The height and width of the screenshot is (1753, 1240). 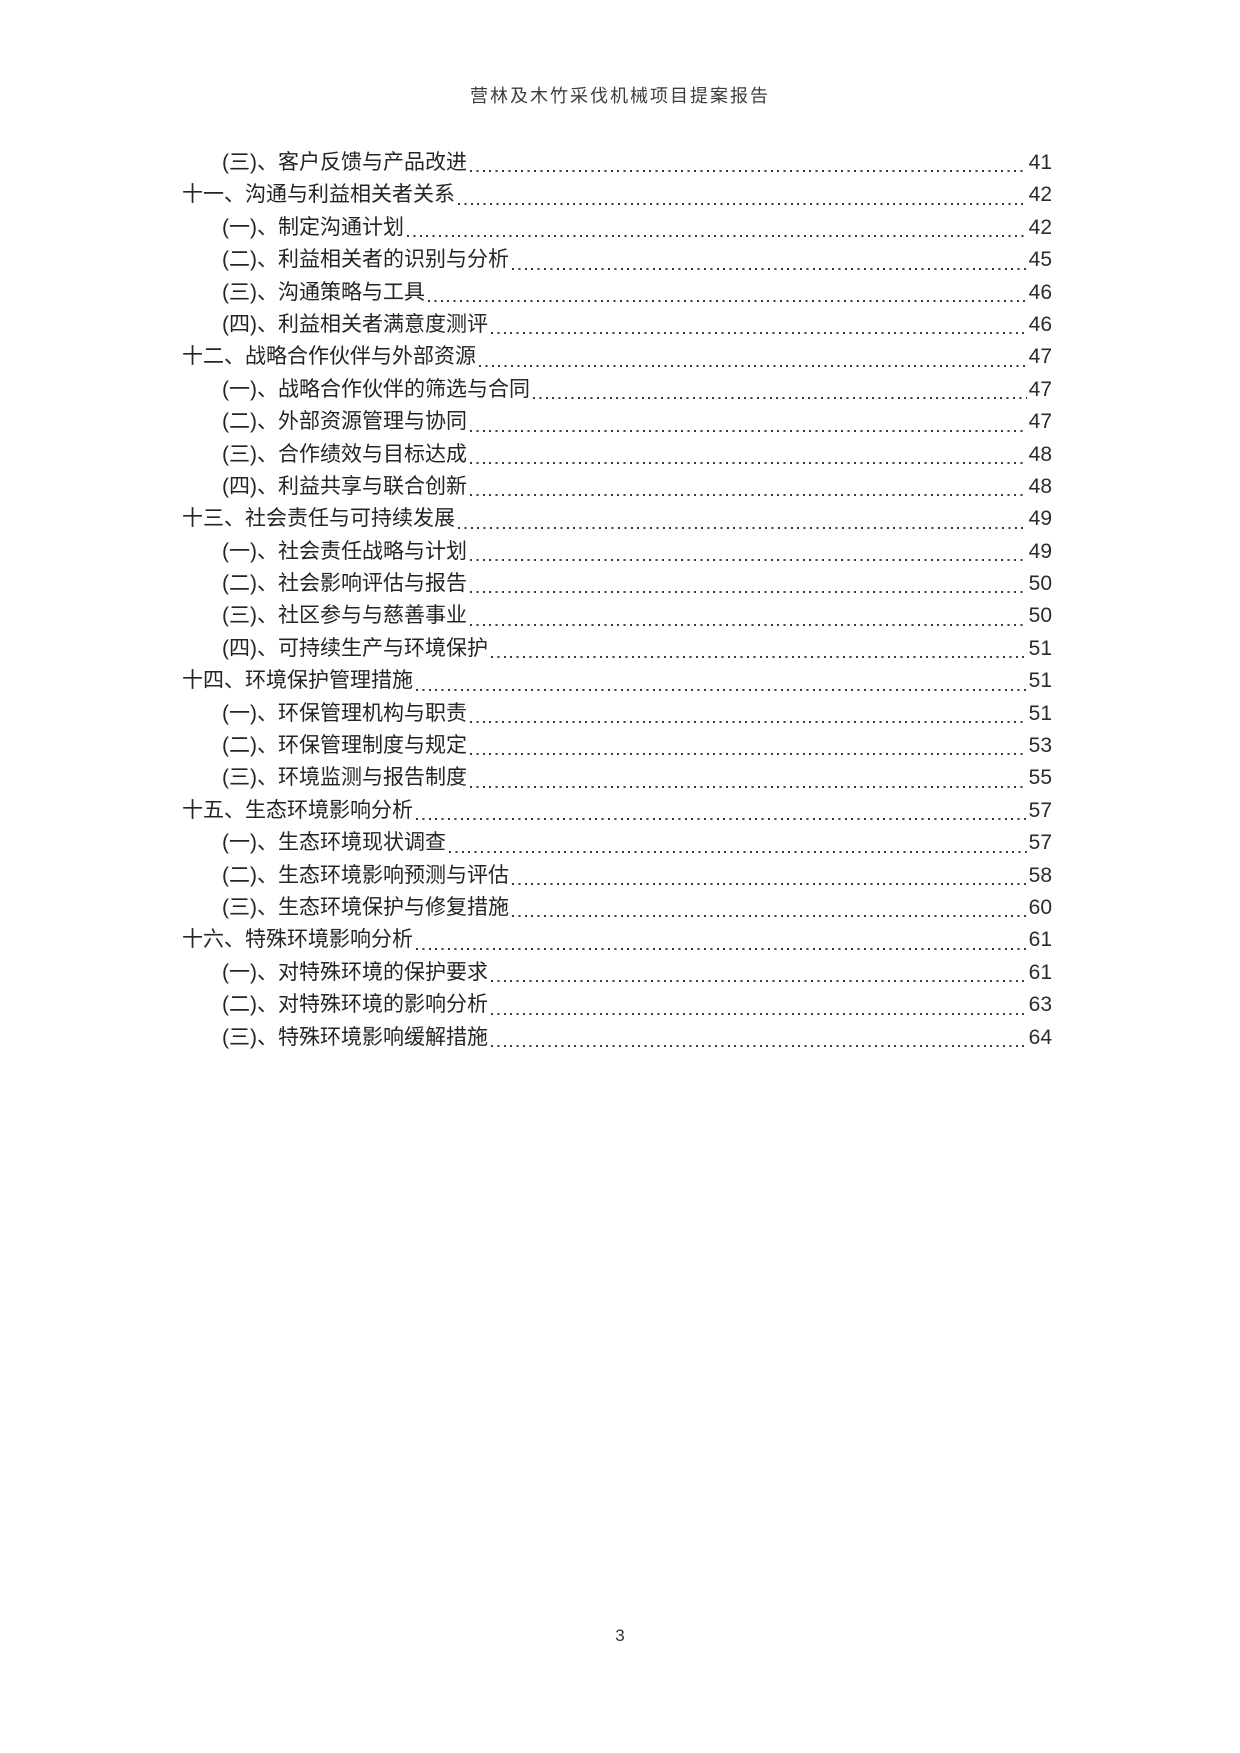 I want to click on toc-entry: (一)、生态环境现状调查 57, so click(x=617, y=843).